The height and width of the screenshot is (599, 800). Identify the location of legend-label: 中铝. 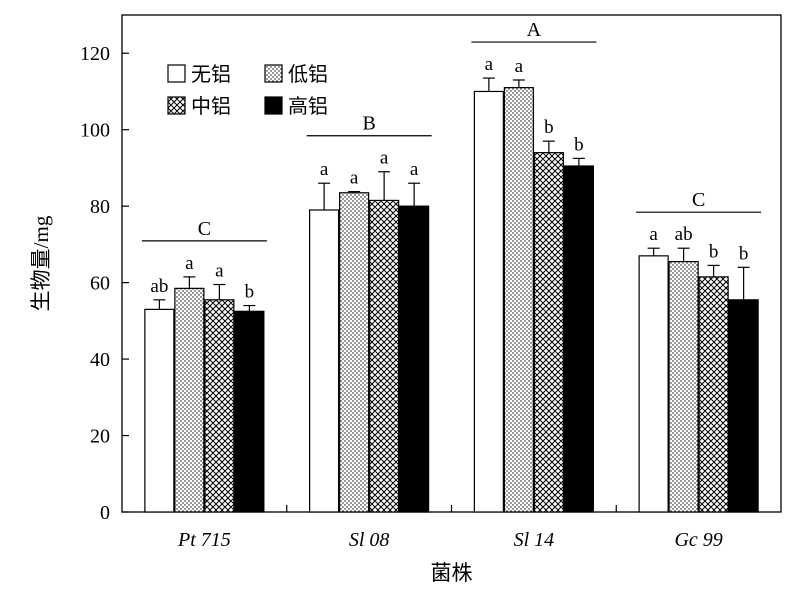
(211, 106).